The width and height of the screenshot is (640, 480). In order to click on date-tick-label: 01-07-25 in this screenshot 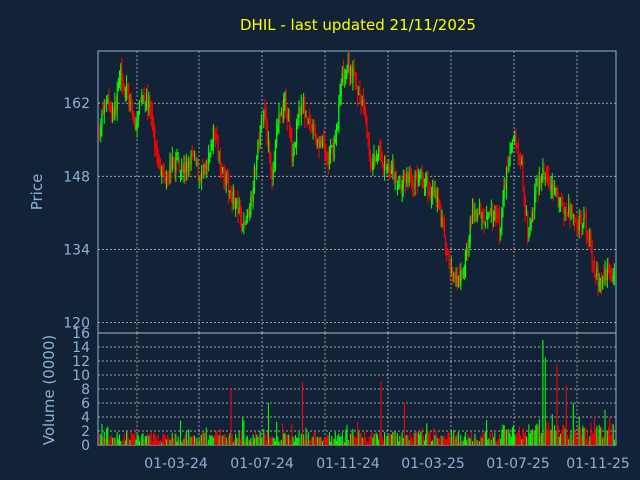, I will do `click(518, 464)`.